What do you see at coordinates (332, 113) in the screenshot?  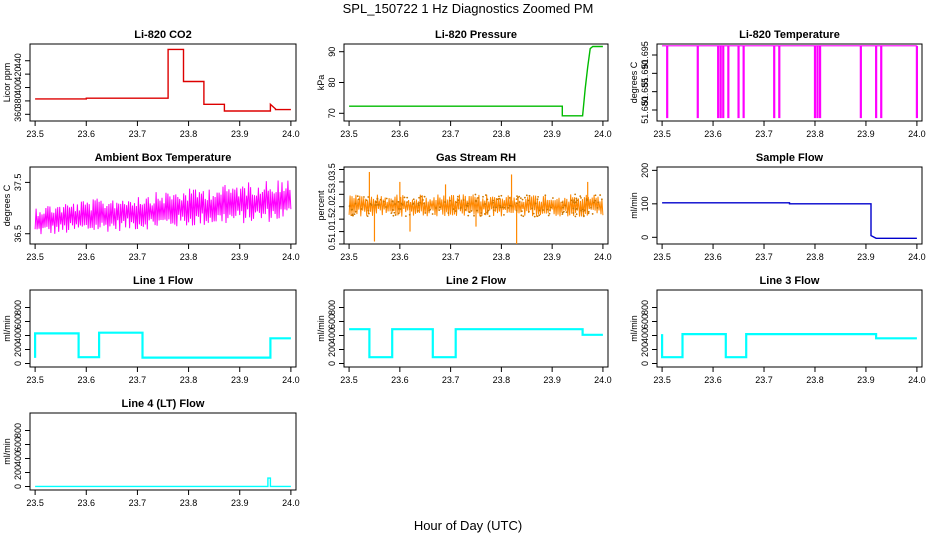 I see `y-tick-label: 70` at bounding box center [332, 113].